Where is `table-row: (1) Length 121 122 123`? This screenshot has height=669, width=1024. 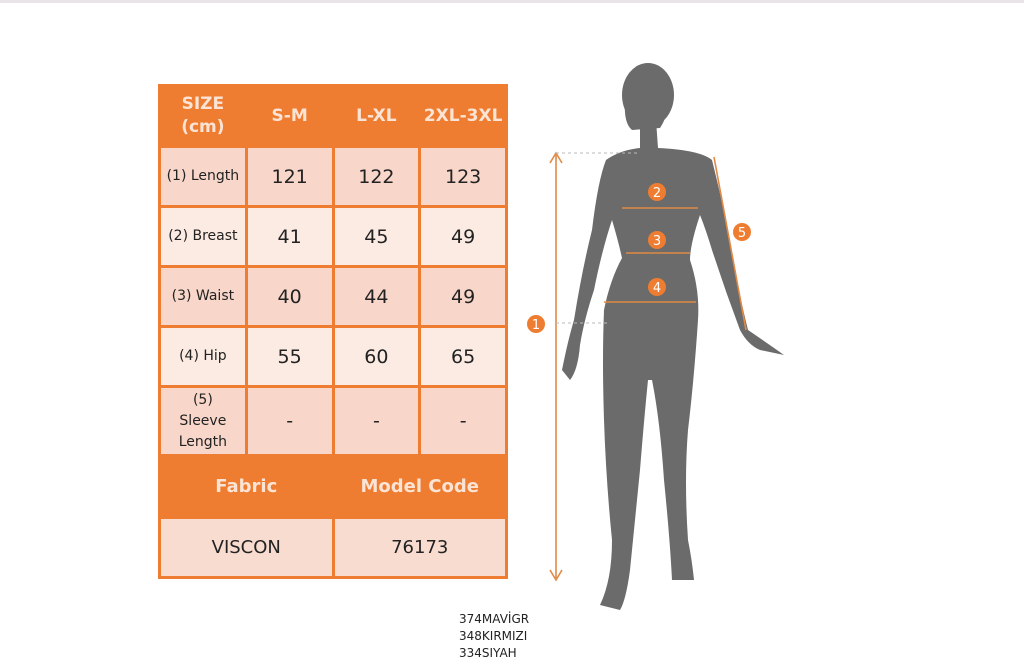 table-row: (1) Length 121 122 123 is located at coordinates (333, 176).